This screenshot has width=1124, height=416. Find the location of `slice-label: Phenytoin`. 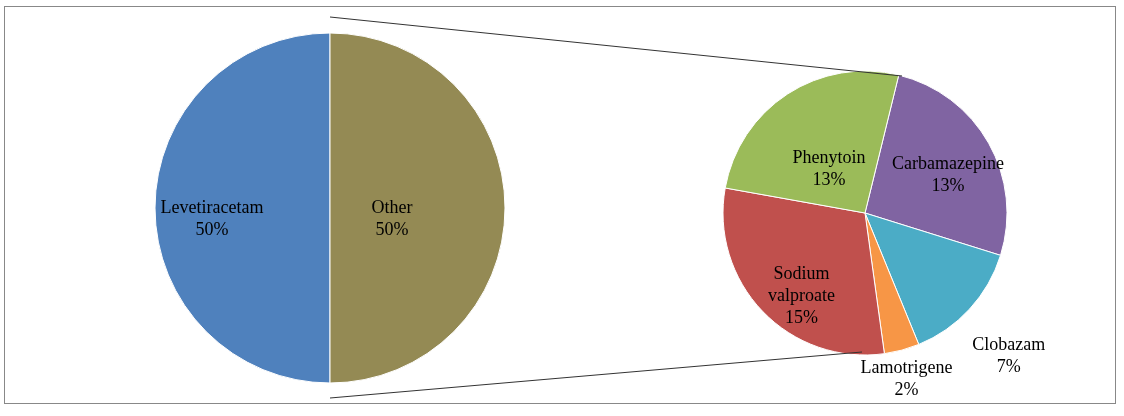

slice-label: Phenytoin is located at coordinates (829, 156).